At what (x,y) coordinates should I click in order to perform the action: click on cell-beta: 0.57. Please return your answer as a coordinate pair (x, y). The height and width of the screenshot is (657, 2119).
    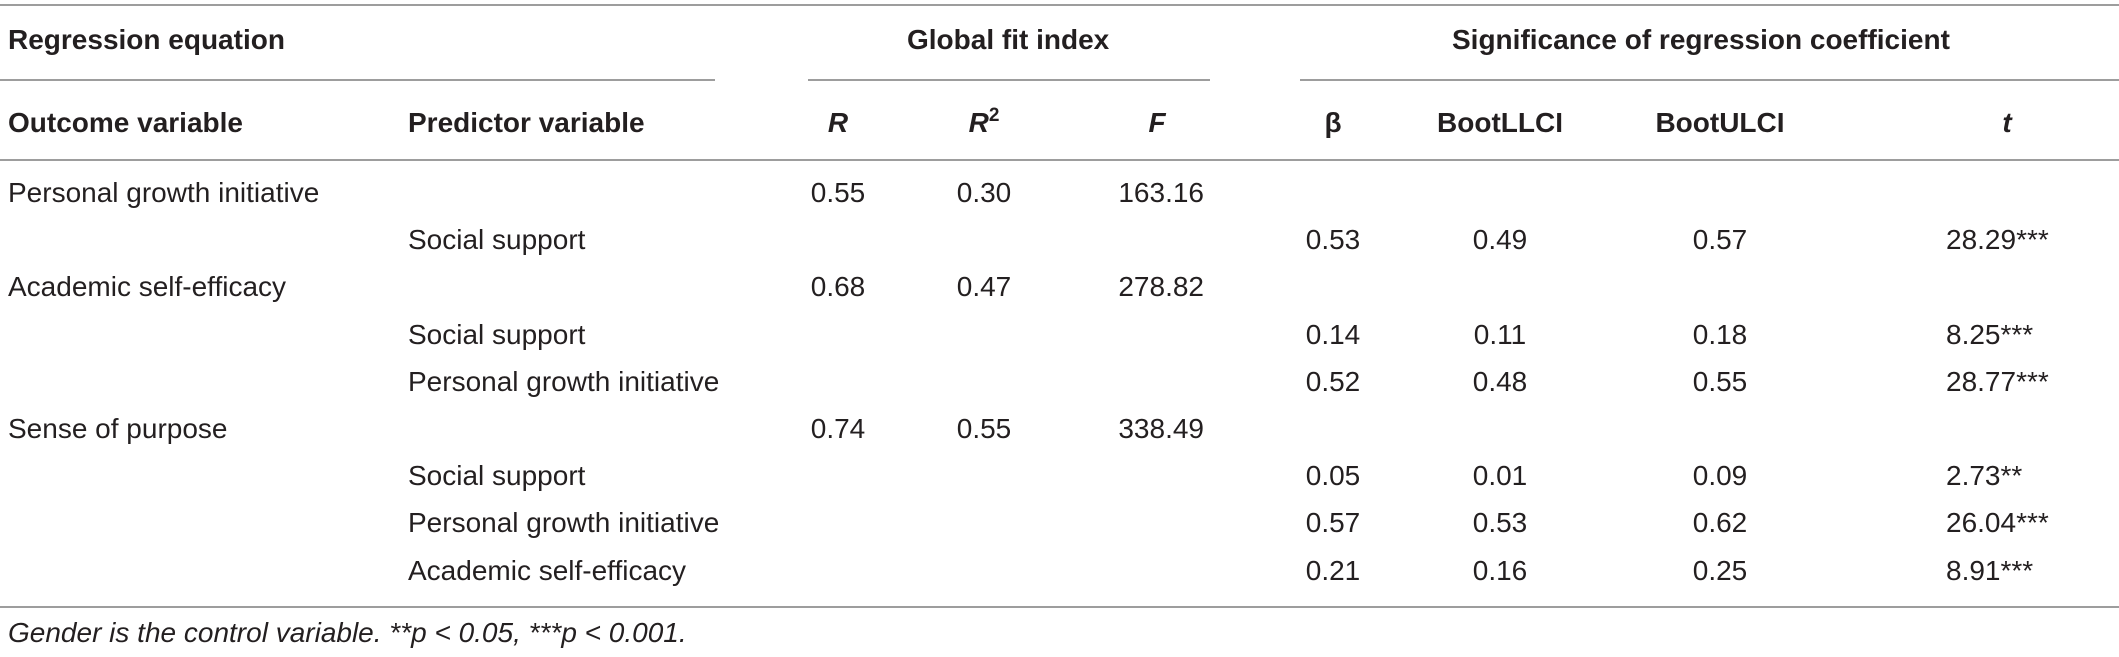
    Looking at the image, I should click on (1333, 522).